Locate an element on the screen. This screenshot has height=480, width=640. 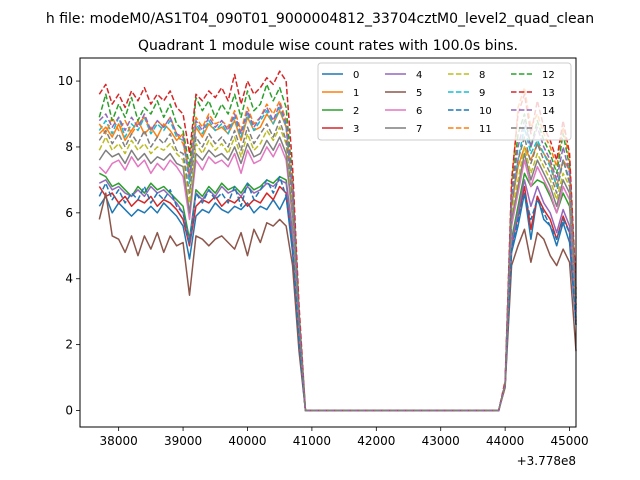
legend-label: 12 is located at coordinates (548, 75).